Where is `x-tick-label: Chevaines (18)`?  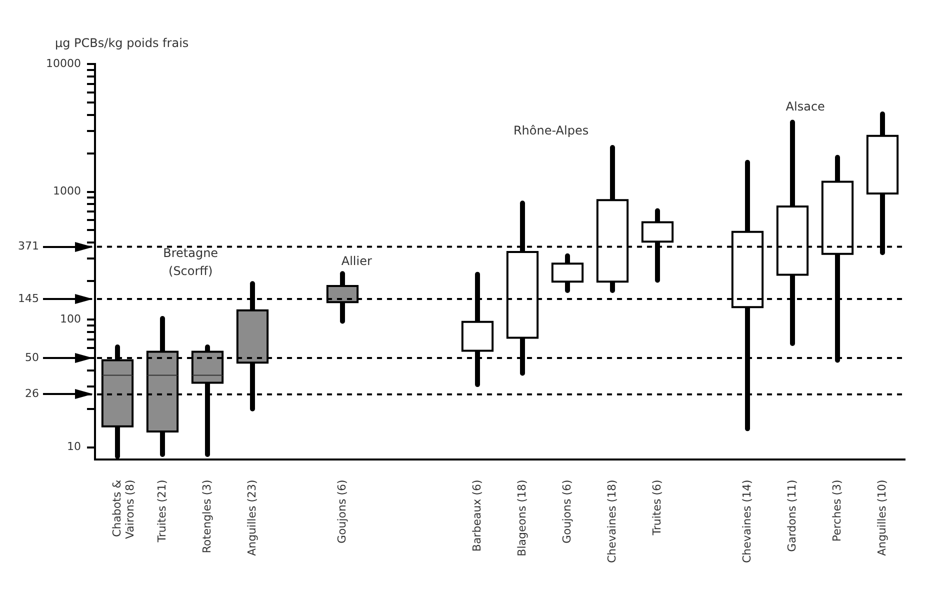 x-tick-label: Chevaines (18) is located at coordinates (611, 522).